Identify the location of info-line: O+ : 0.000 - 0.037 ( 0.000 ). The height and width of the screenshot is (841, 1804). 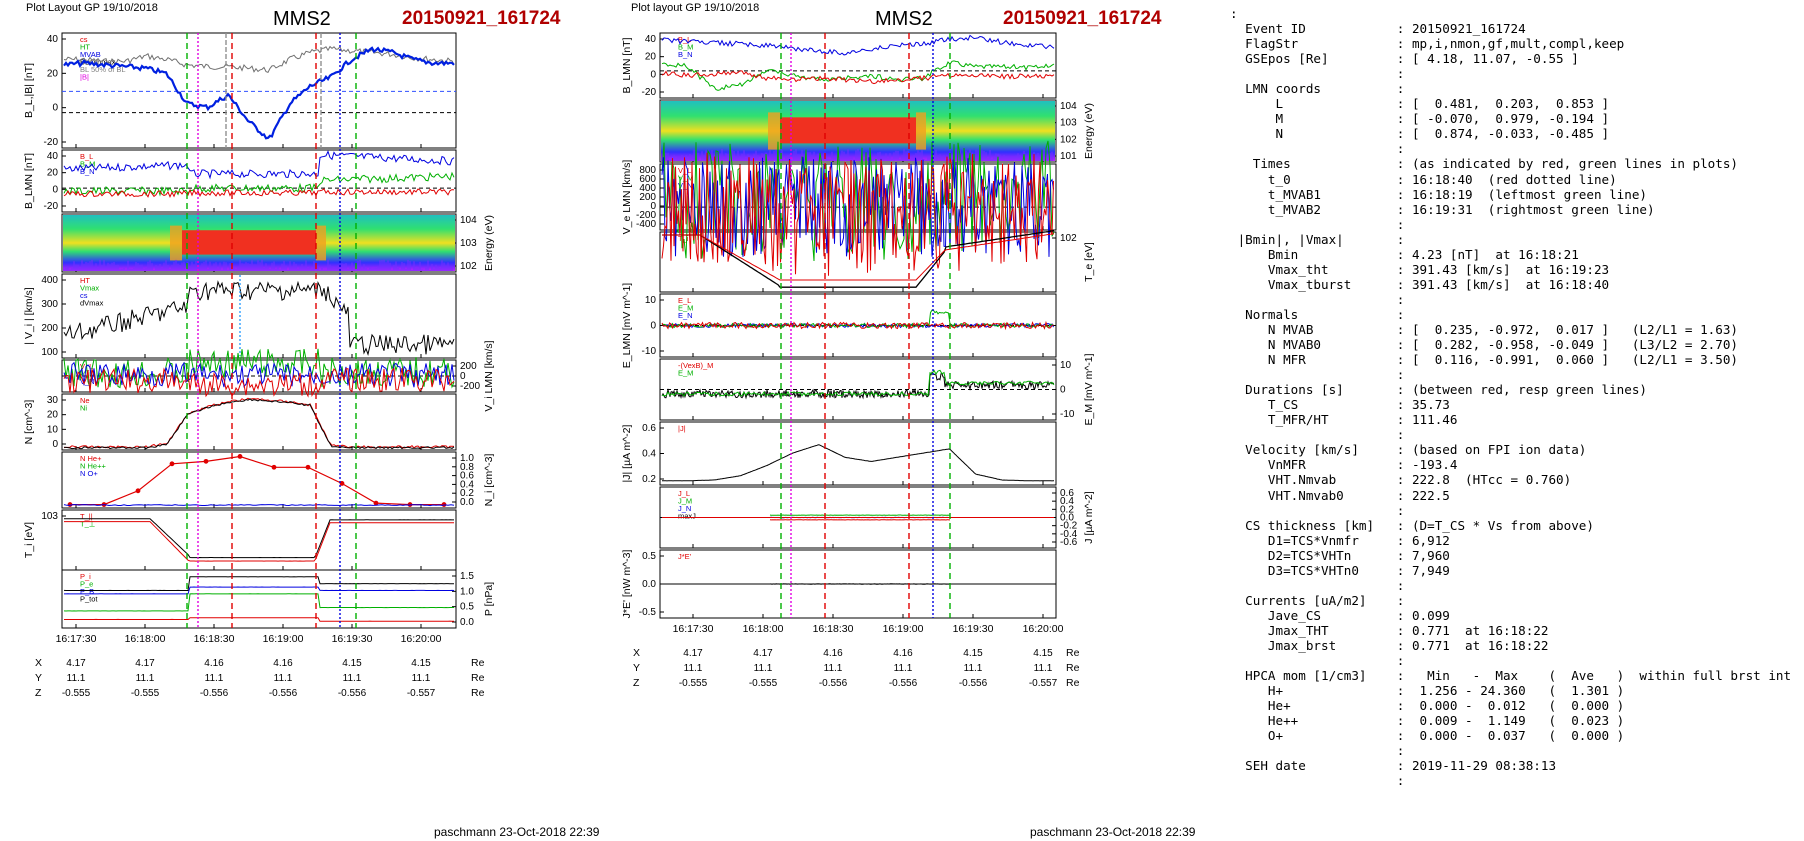
(1427, 736).